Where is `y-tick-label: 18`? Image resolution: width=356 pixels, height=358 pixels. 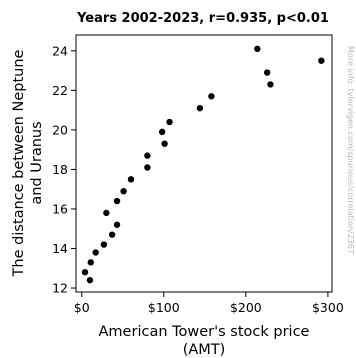
y-tick-label: 18 is located at coordinates (60, 169).